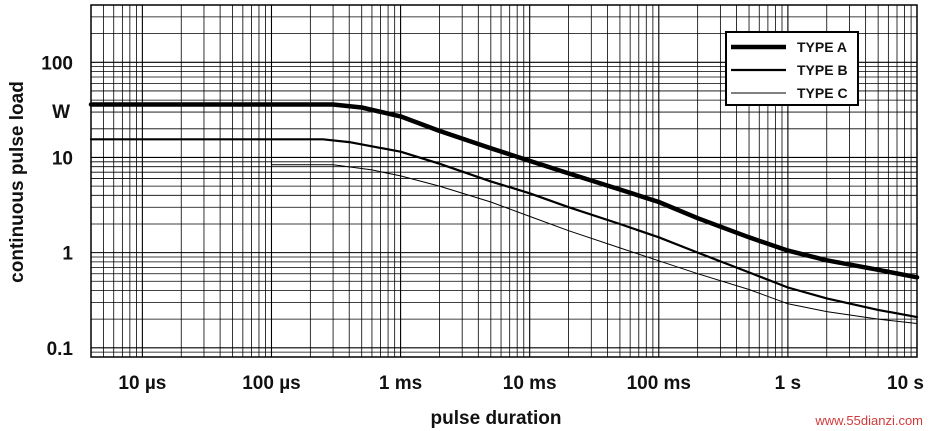 The image size is (929, 431). I want to click on y-tick-label: 10, so click(62, 158).